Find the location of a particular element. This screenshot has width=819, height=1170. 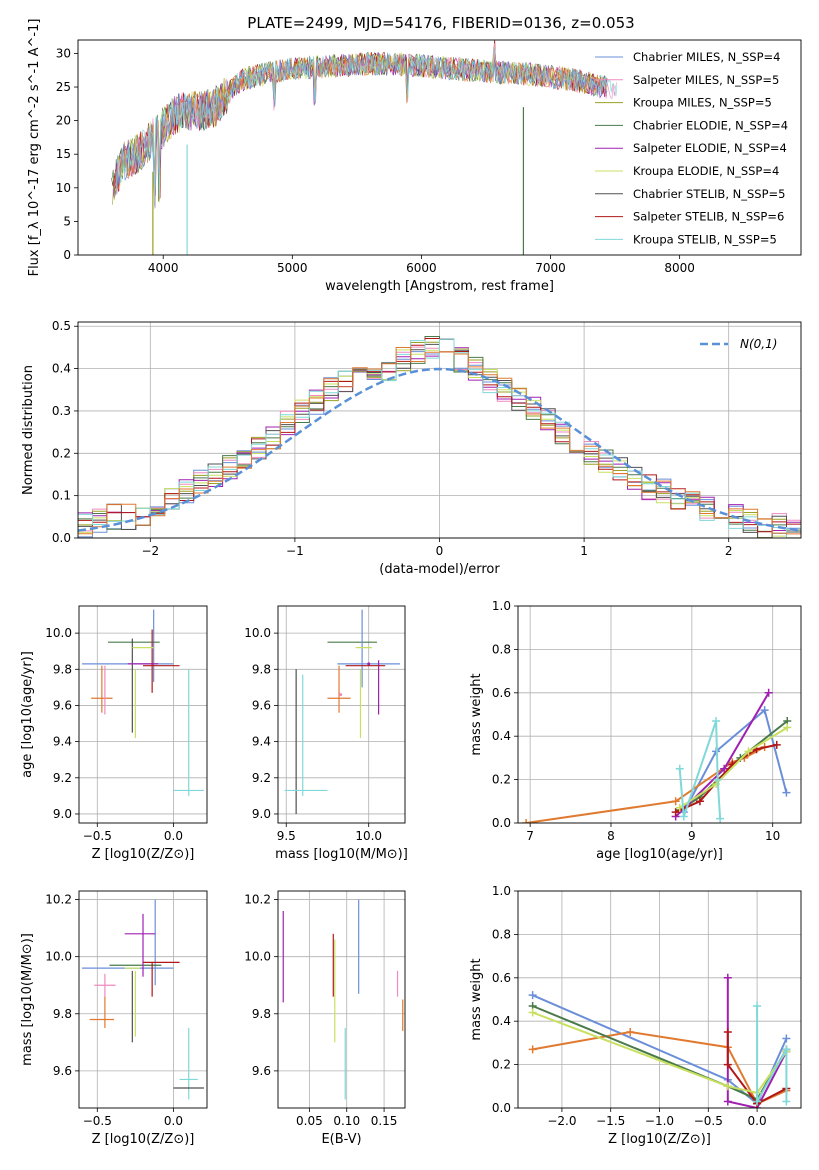

histogram-step is located at coordinates (439, 441).